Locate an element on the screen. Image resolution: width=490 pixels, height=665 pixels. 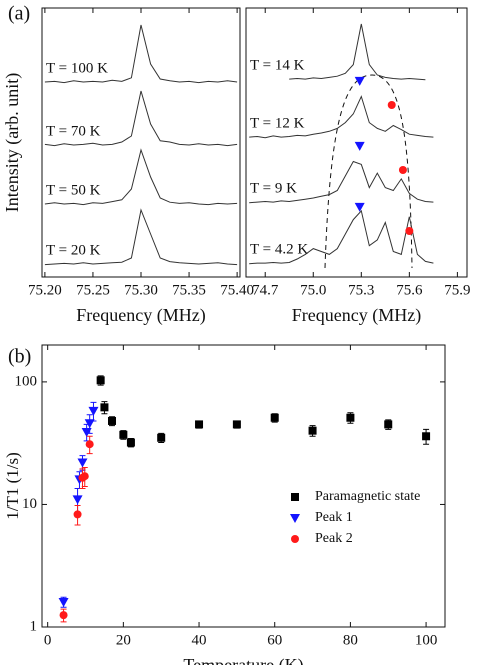
x-tick-label: 75.9 is located at coordinates (457, 290).